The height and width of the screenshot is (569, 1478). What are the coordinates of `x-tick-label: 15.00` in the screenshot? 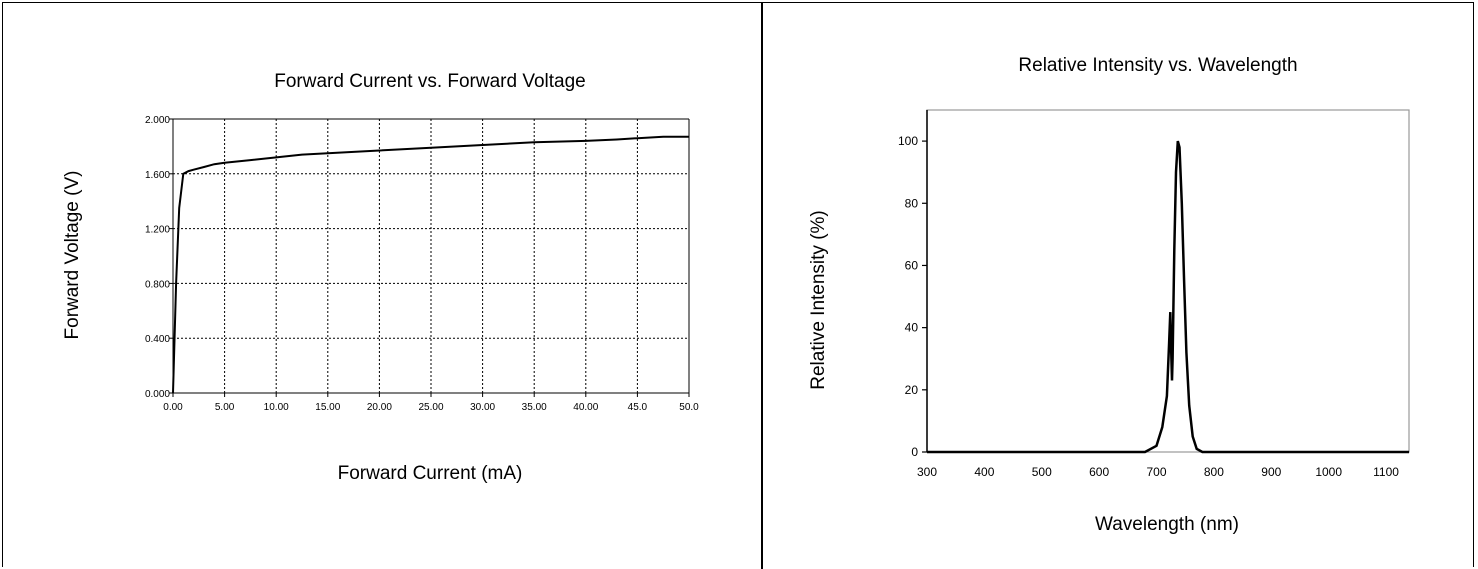 It's located at (327, 407).